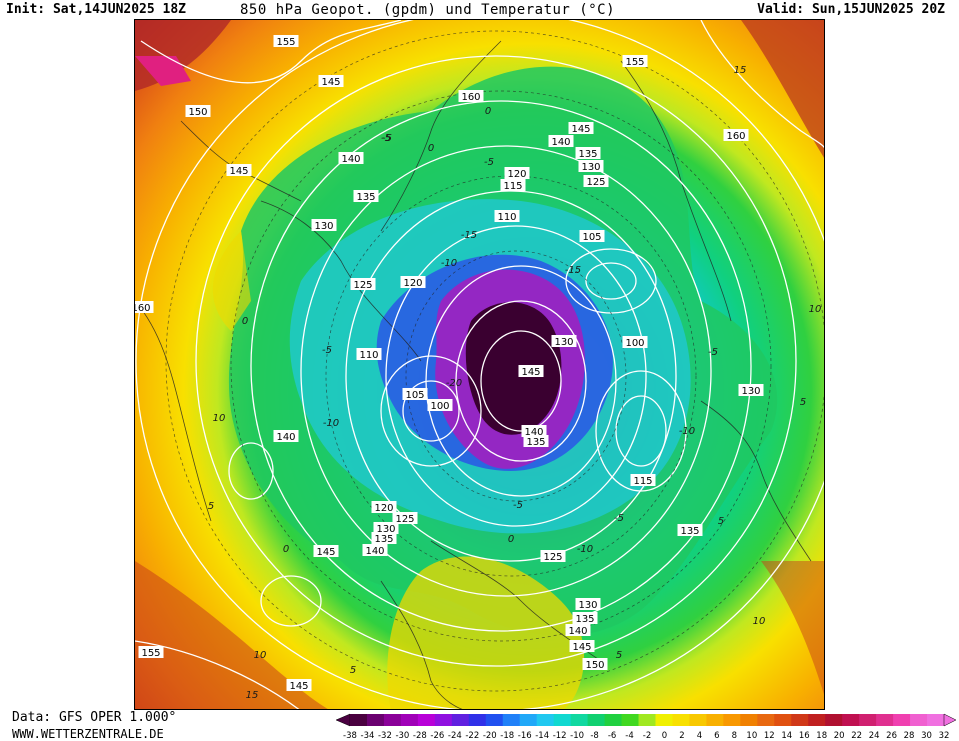 Image resolution: width=959 pixels, height=741 pixels. What do you see at coordinates (217, 674) in the screenshot?
I see `contour-sw` at bounding box center [217, 674].